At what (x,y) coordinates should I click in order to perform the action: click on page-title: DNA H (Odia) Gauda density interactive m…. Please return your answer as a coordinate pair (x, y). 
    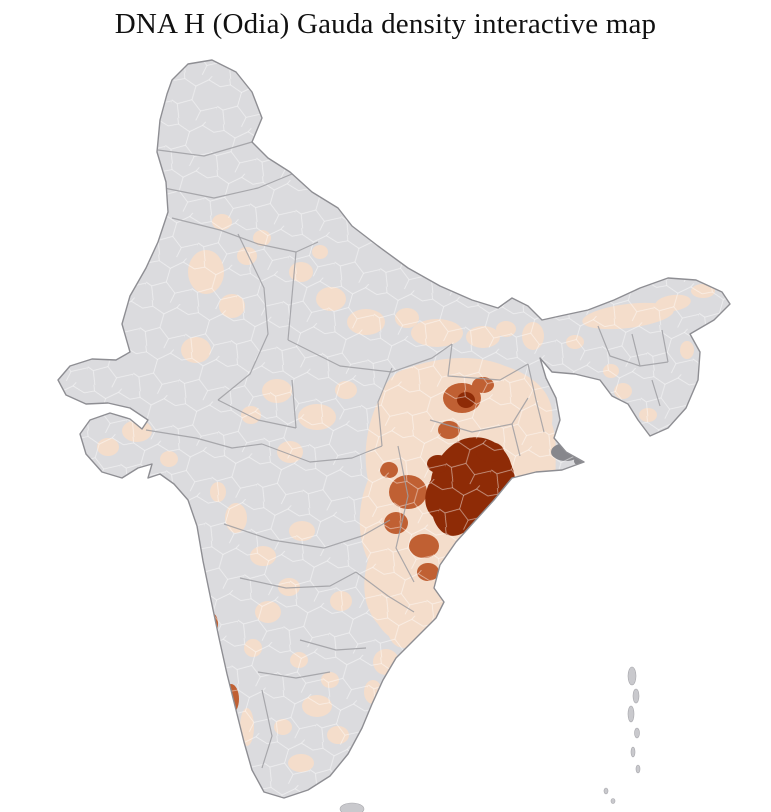
    Looking at the image, I should click on (385, 24).